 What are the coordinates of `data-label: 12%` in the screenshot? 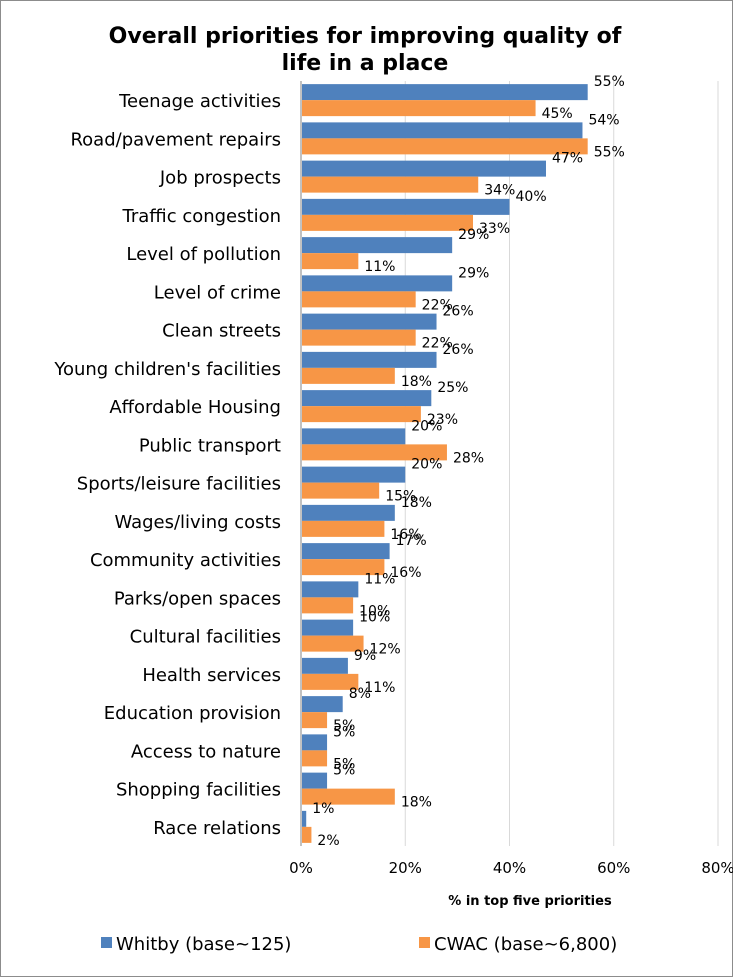 It's located at (385, 650).